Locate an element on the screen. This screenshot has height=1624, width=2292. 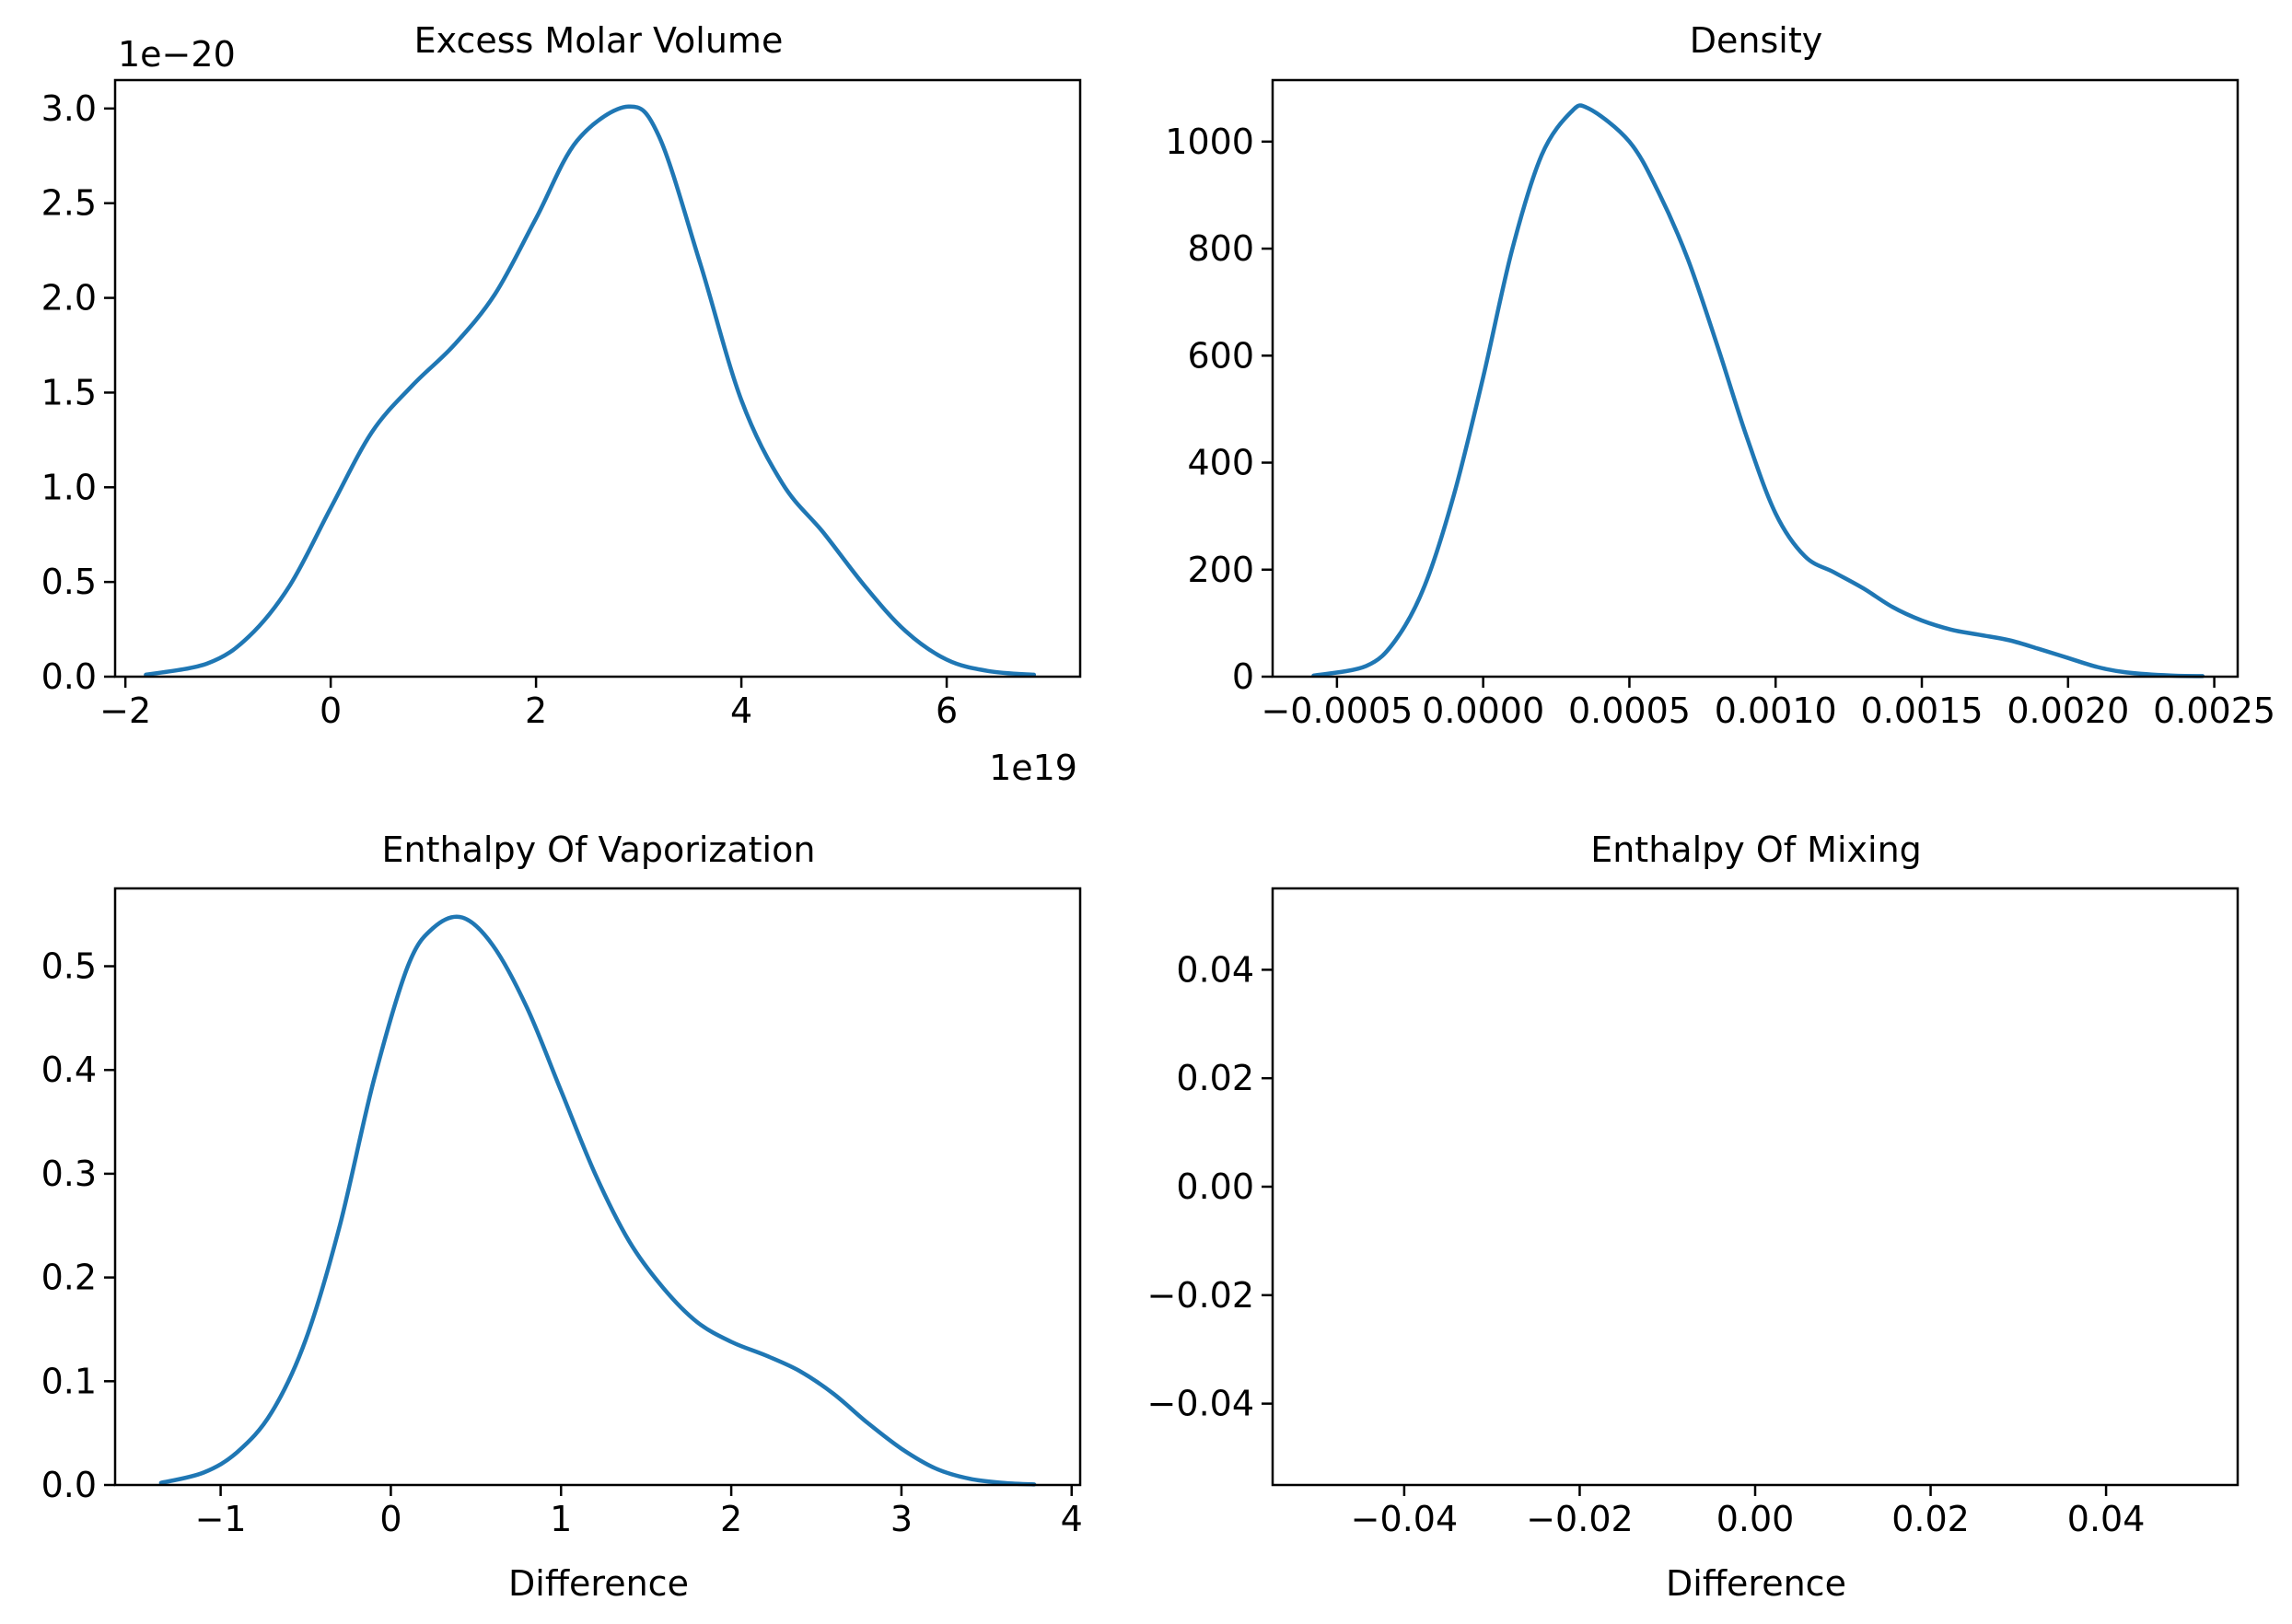
x-tick-label: 1 is located at coordinates (561, 1519).